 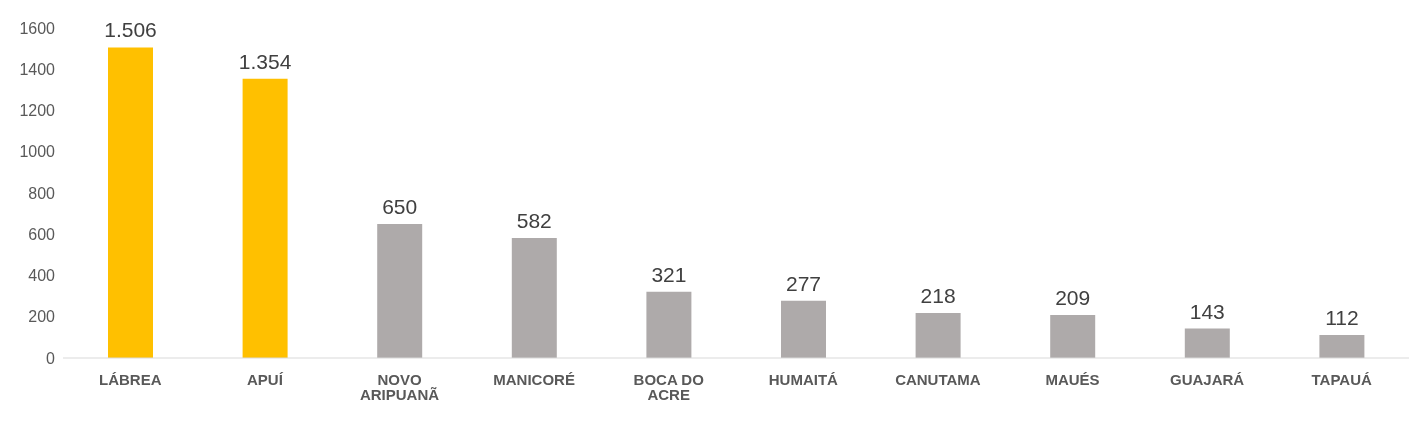 I want to click on data-label: 112, so click(x=1342, y=317).